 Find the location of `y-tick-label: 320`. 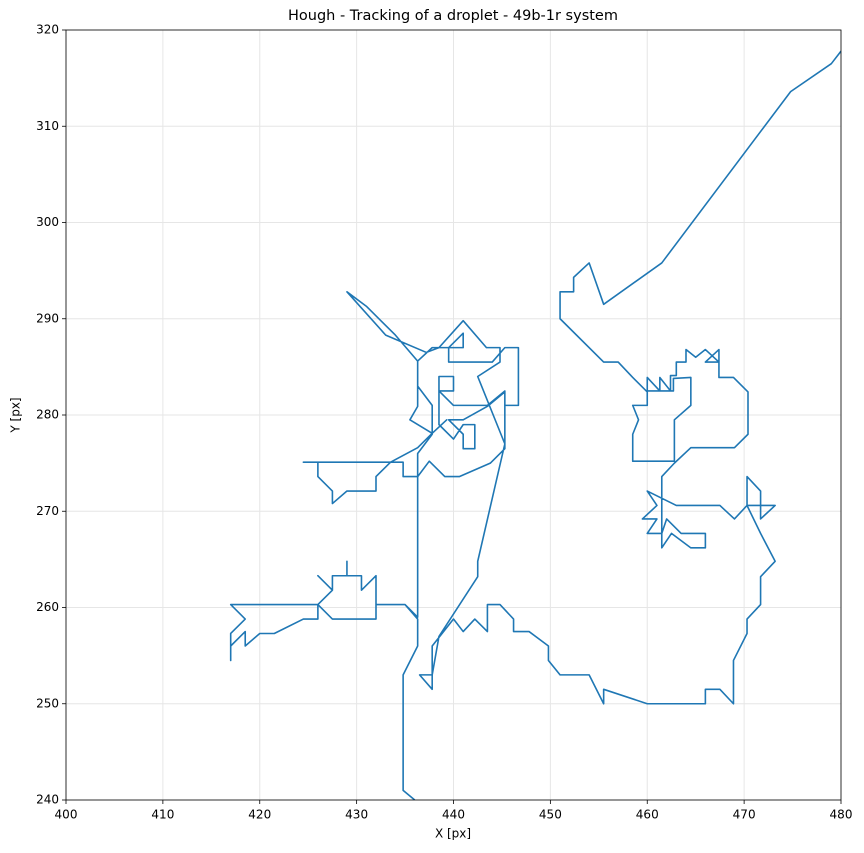

y-tick-label: 320 is located at coordinates (47, 30).